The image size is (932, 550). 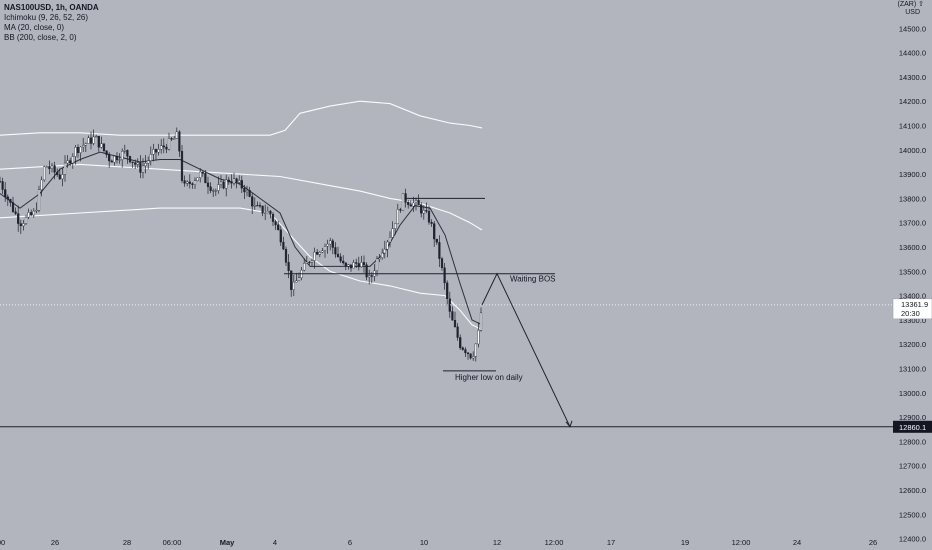 I want to click on indicator-ichimoku: Ichimoku (9, 26, 52, 26), so click(x=46, y=17).